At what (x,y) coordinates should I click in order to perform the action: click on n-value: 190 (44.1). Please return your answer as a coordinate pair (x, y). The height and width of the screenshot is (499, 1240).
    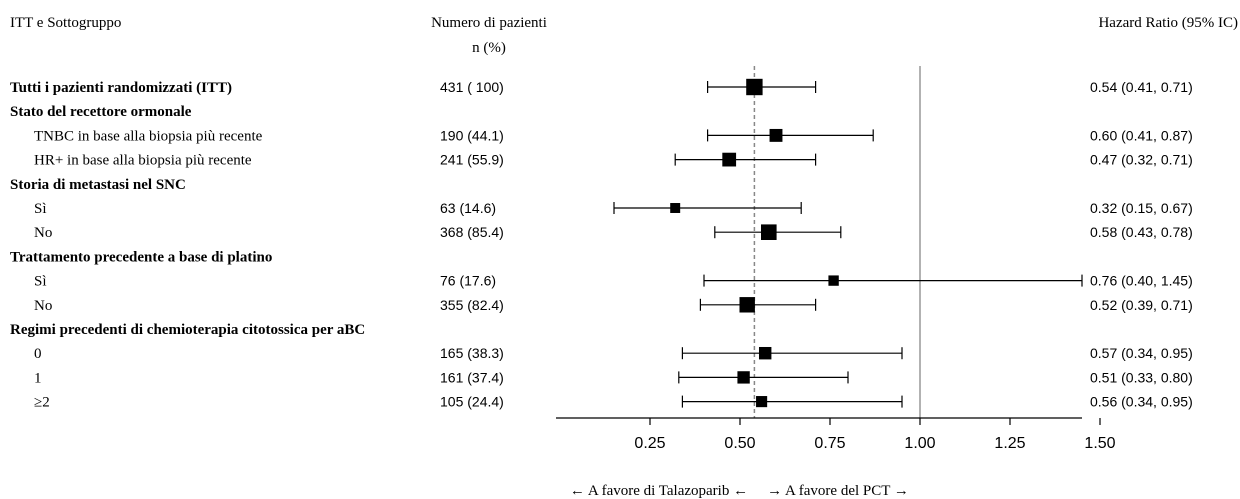
    Looking at the image, I should click on (472, 135).